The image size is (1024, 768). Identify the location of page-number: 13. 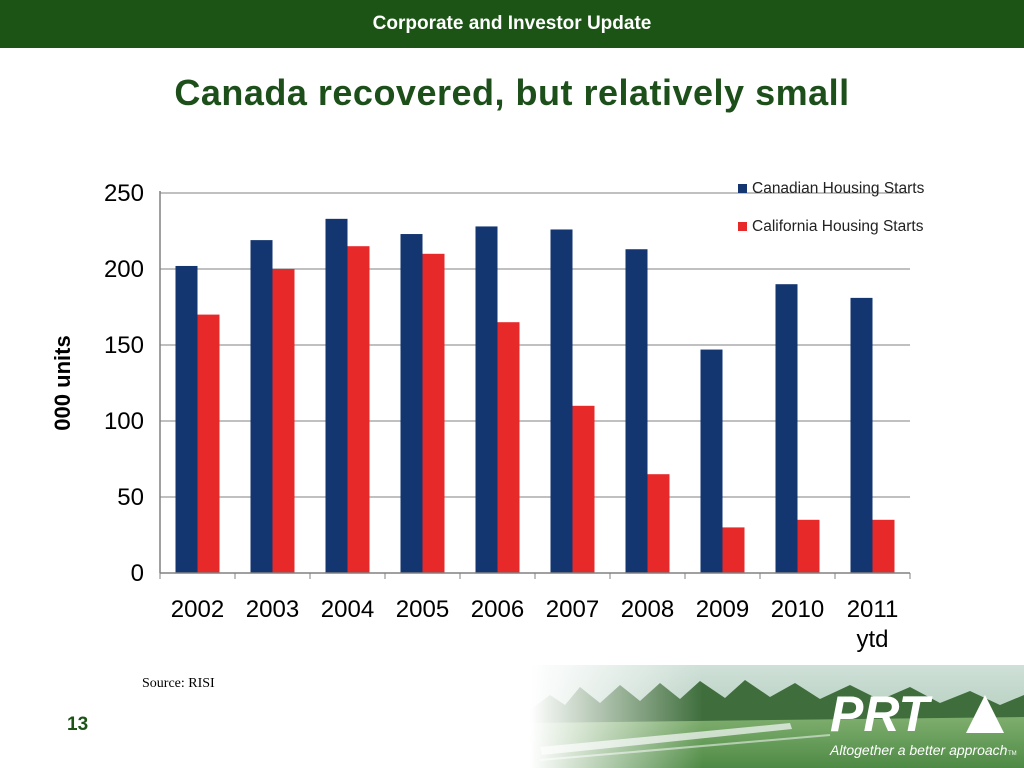
(78, 724).